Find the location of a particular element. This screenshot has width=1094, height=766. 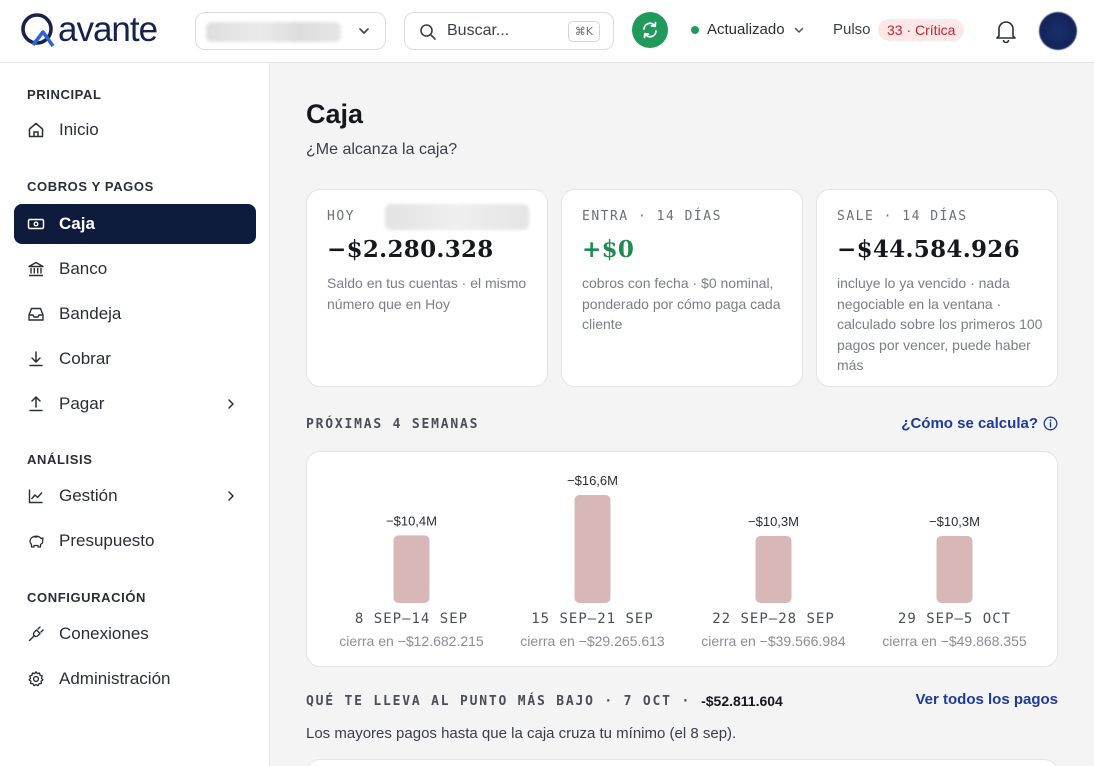

bank-icon is located at coordinates (36, 269).